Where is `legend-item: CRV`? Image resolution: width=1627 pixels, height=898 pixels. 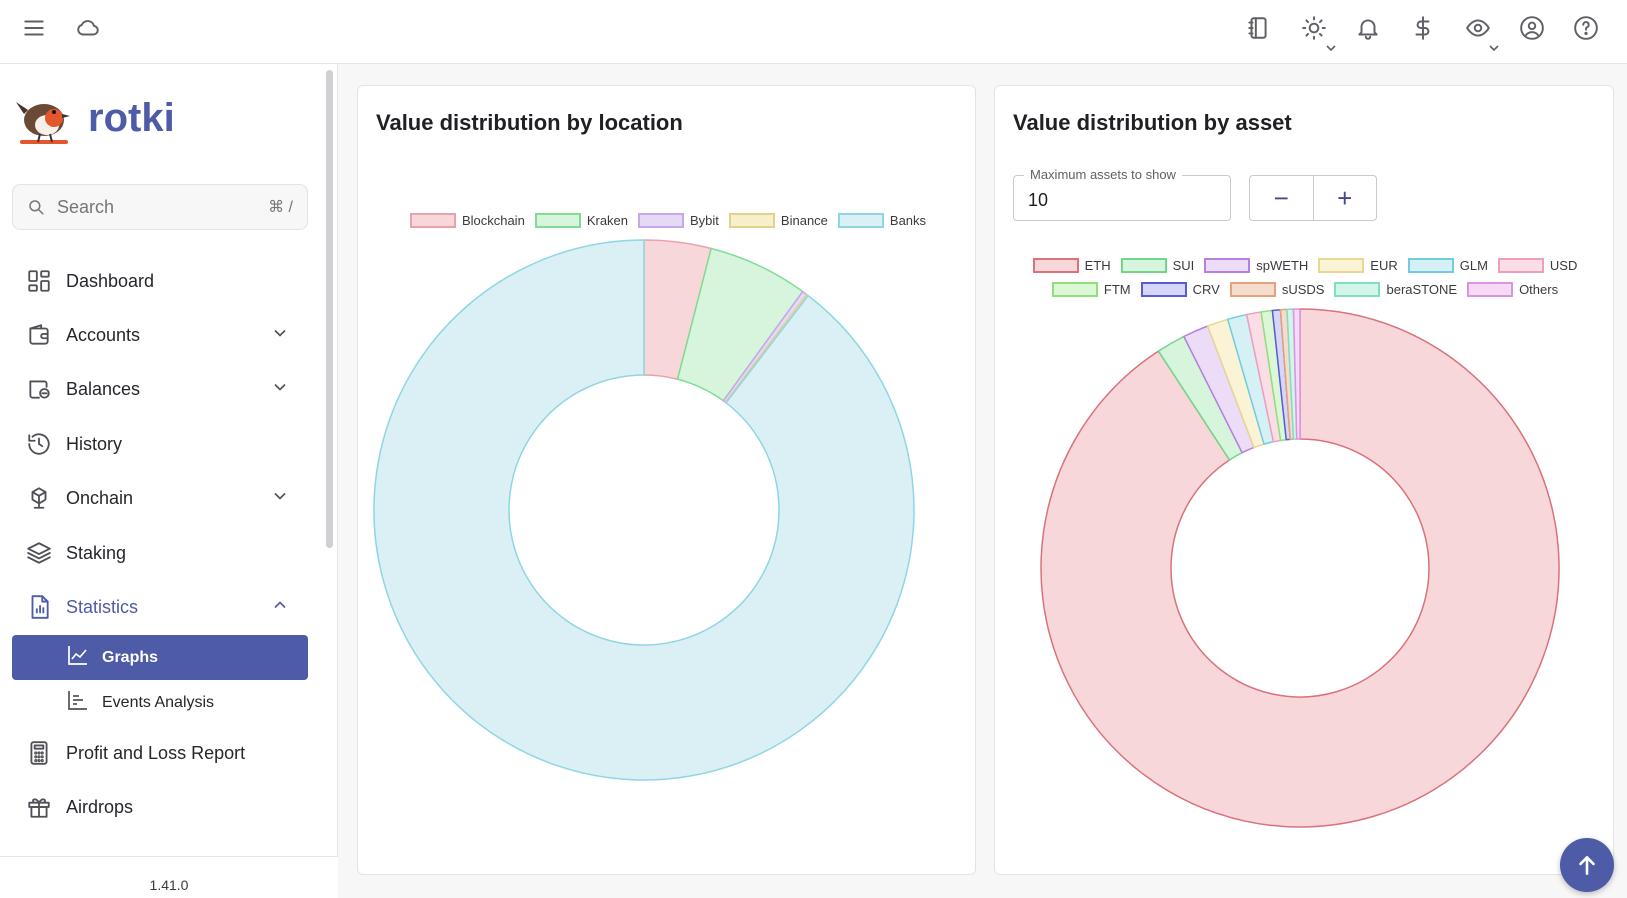
legend-item: CRV is located at coordinates (1180, 289).